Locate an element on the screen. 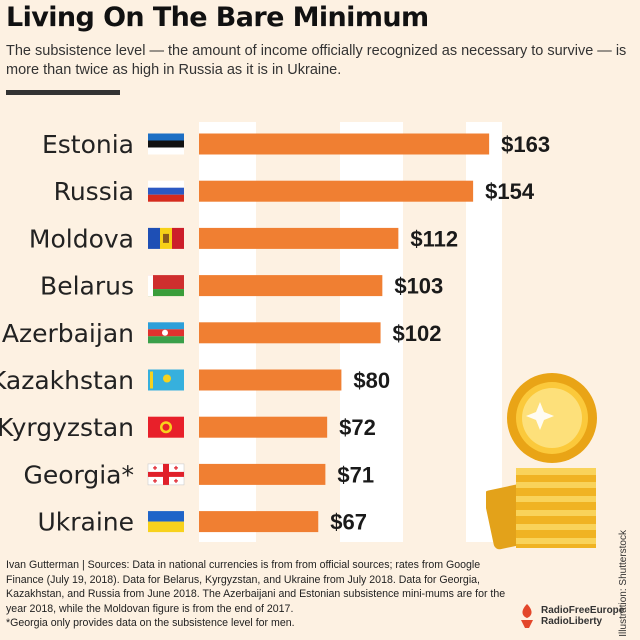 The image size is (640, 640). bar-row: Azerbaijan $102 is located at coordinates (222, 333).